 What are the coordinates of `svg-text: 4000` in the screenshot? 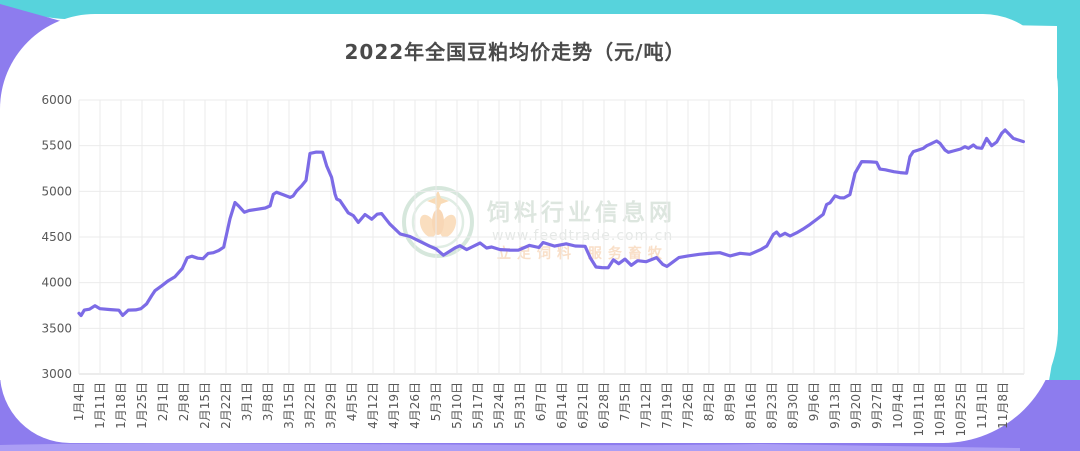 It's located at (56, 283).